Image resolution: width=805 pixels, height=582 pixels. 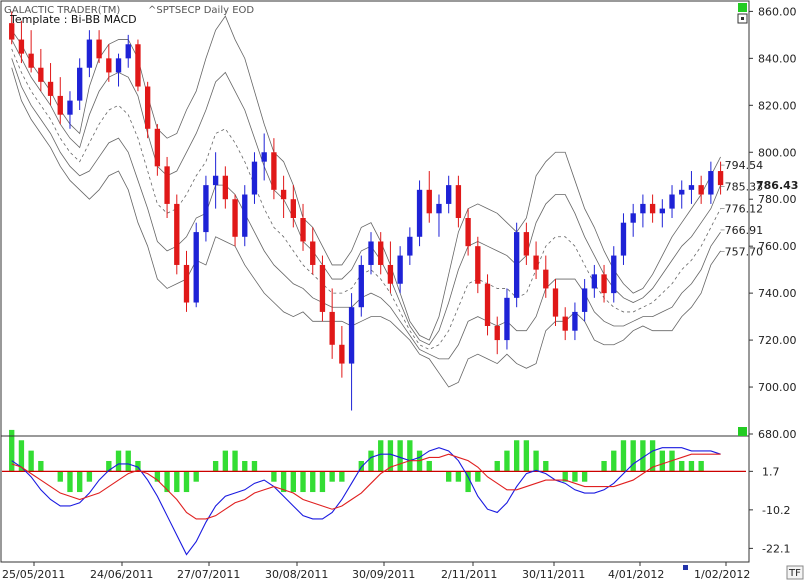 What do you see at coordinates (121, 574) in the screenshot?
I see `x-tick-label: 24/06/2011` at bounding box center [121, 574].